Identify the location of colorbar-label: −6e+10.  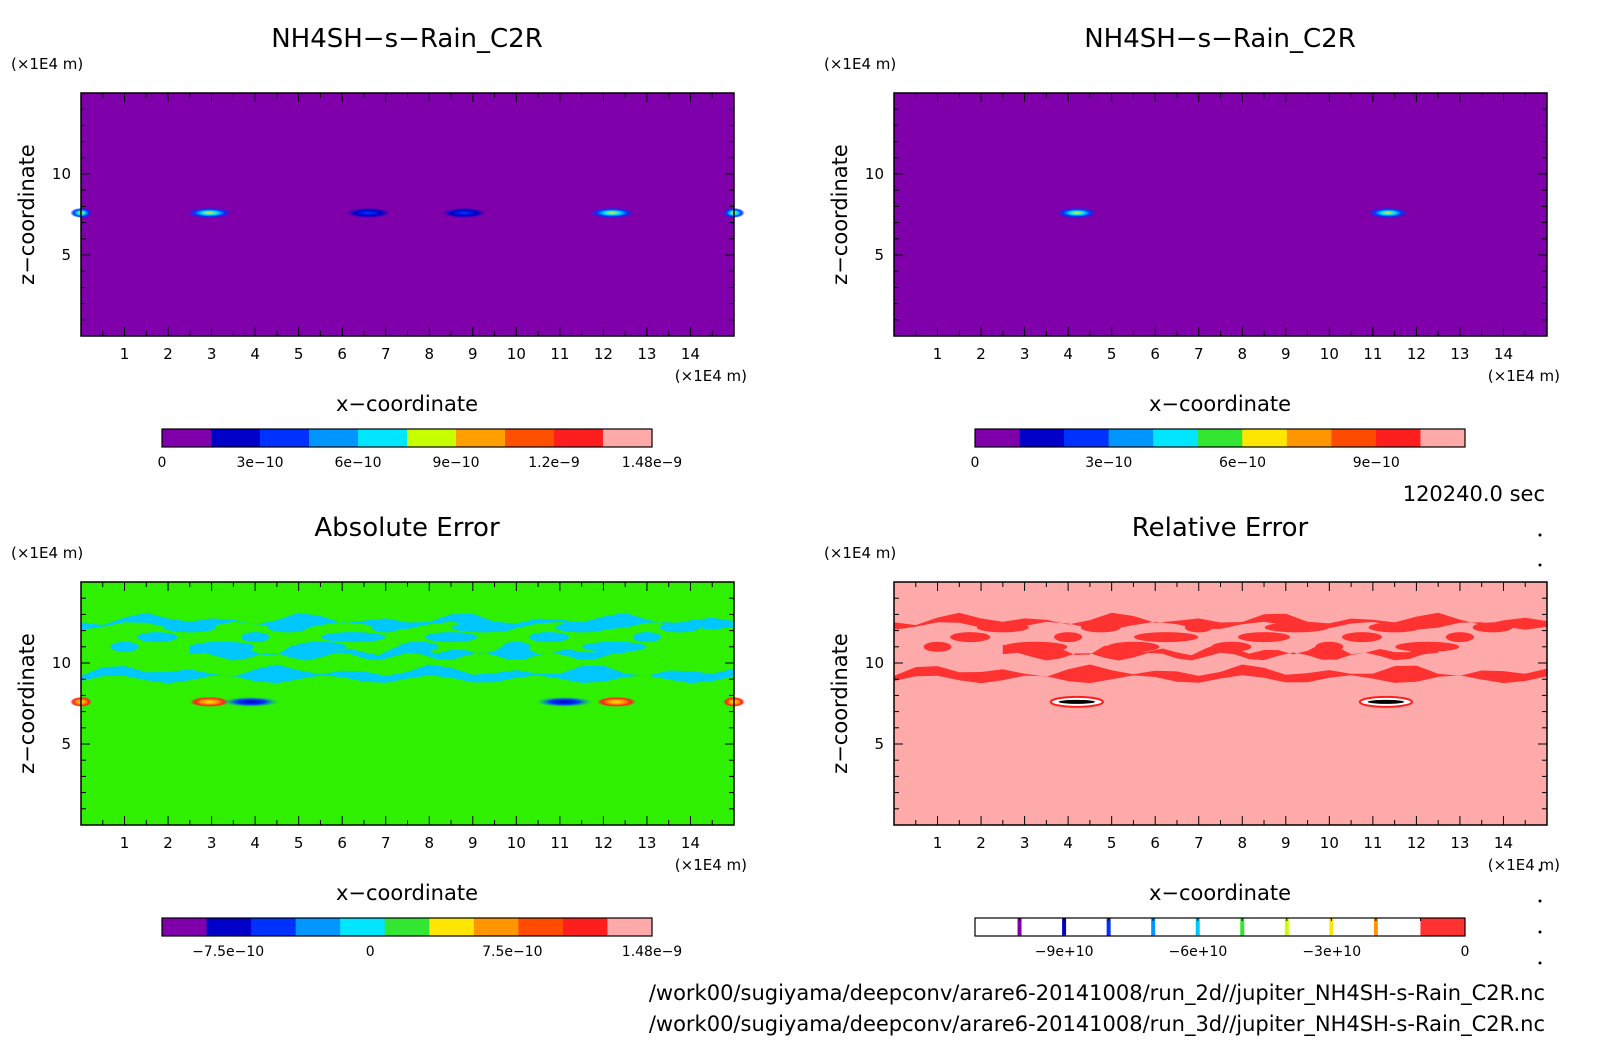
(1198, 952).